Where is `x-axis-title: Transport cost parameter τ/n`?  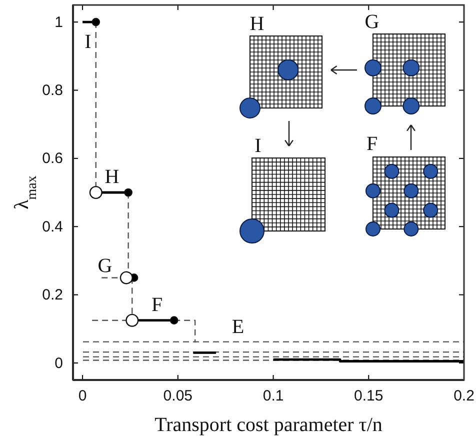 x-axis-title: Transport cost parameter τ/n is located at coordinates (268, 425).